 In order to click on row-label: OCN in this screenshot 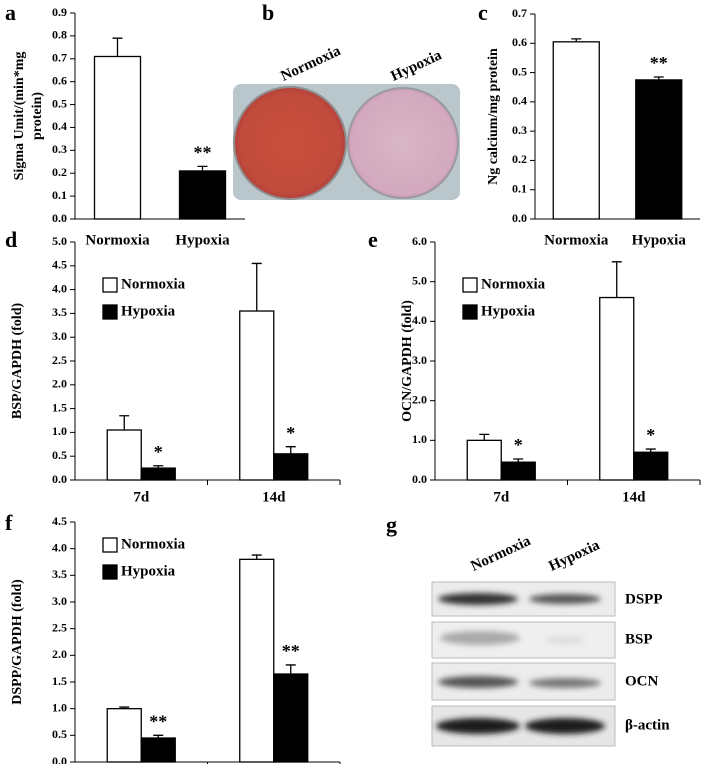, I will do `click(642, 681)`.